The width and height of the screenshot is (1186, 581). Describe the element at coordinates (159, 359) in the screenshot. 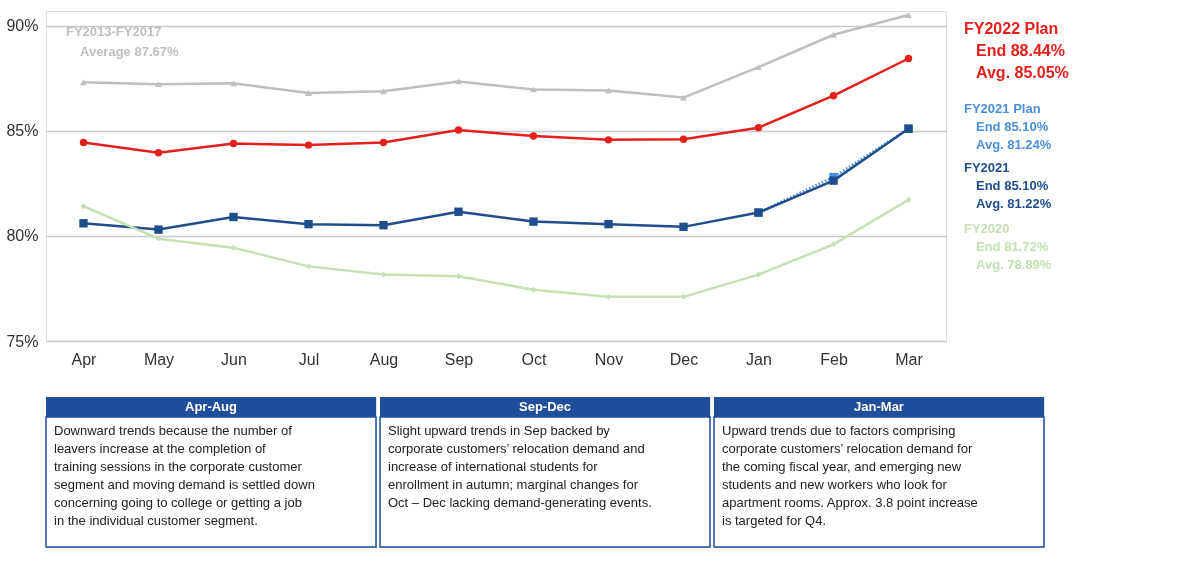

I see `x-tick-label: May` at that location.